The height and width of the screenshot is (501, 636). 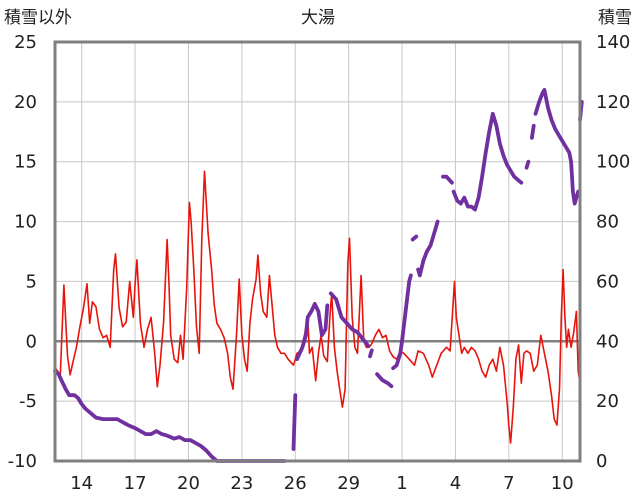 What do you see at coordinates (607, 222) in the screenshot?
I see `y-right-tick-4: 80` at bounding box center [607, 222].